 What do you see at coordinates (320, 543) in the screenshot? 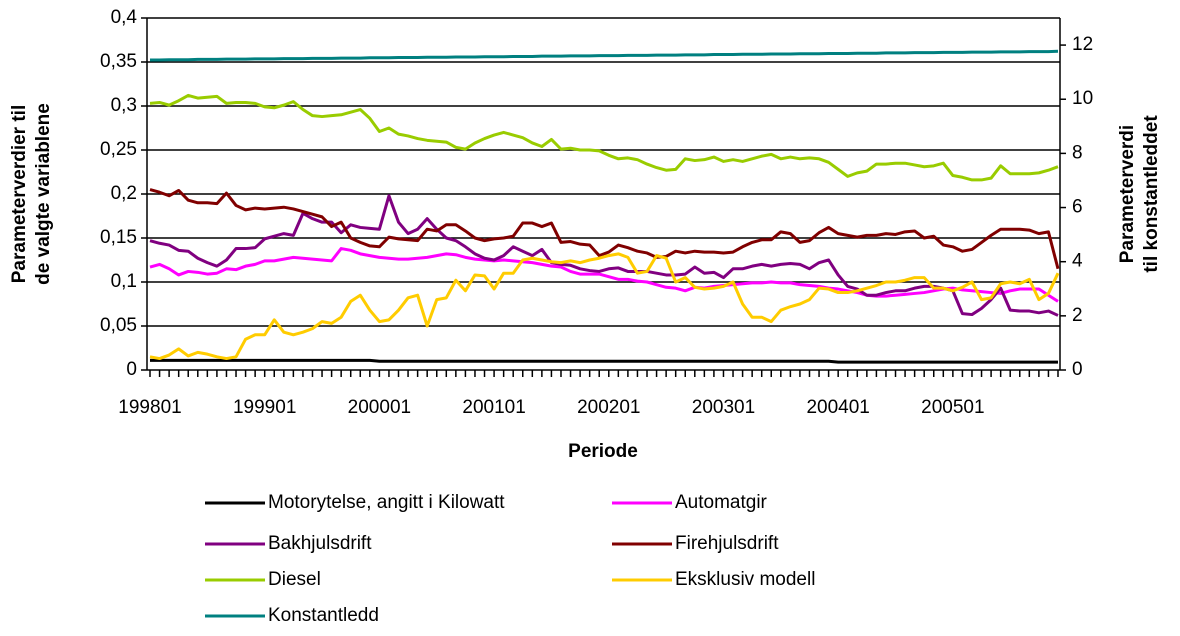
I see `legend-label: Bakhjulsdrift` at bounding box center [320, 543].